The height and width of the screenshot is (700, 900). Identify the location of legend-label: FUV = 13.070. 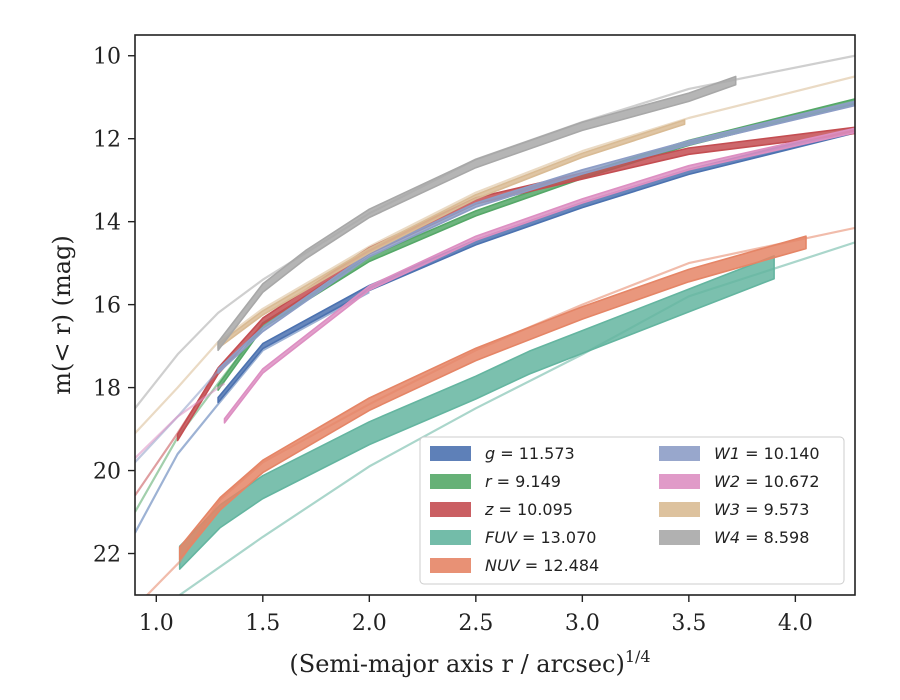
(540, 537).